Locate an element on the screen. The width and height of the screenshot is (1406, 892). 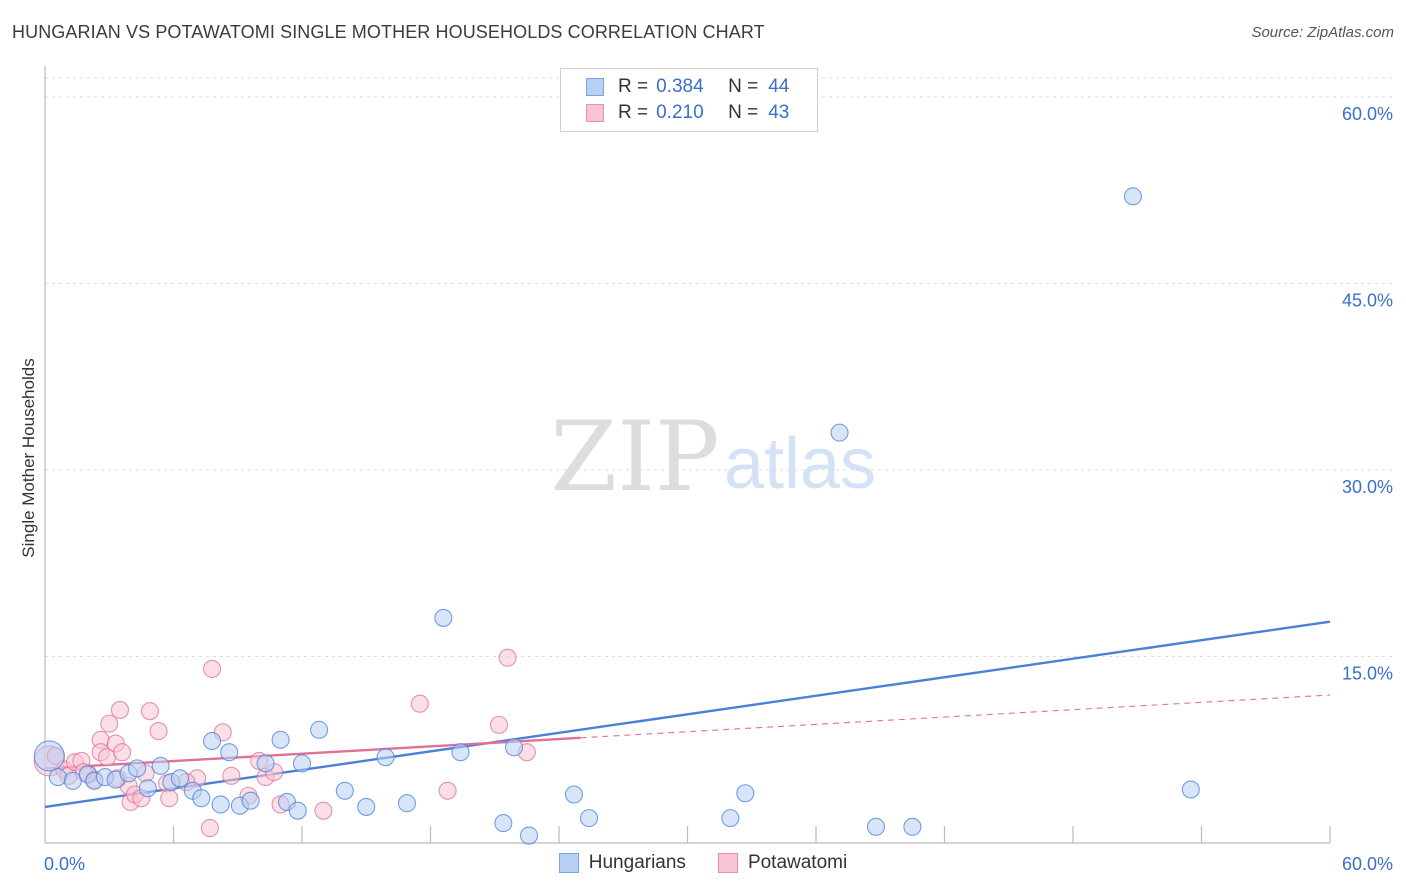
stats-row-hungarians: R = 0.384 N = 44 is located at coordinates (687, 87).